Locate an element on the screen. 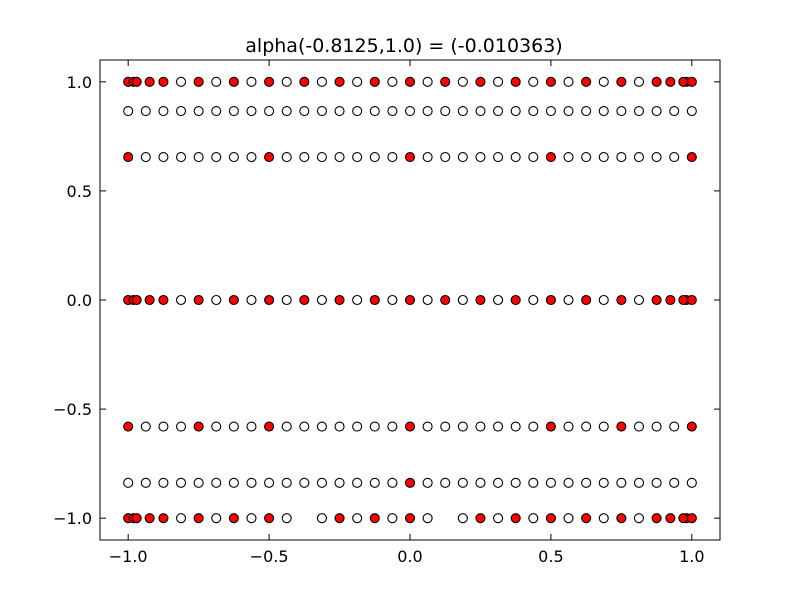 The height and width of the screenshot is (600, 800). x-tick-label: −0.5 is located at coordinates (269, 556).